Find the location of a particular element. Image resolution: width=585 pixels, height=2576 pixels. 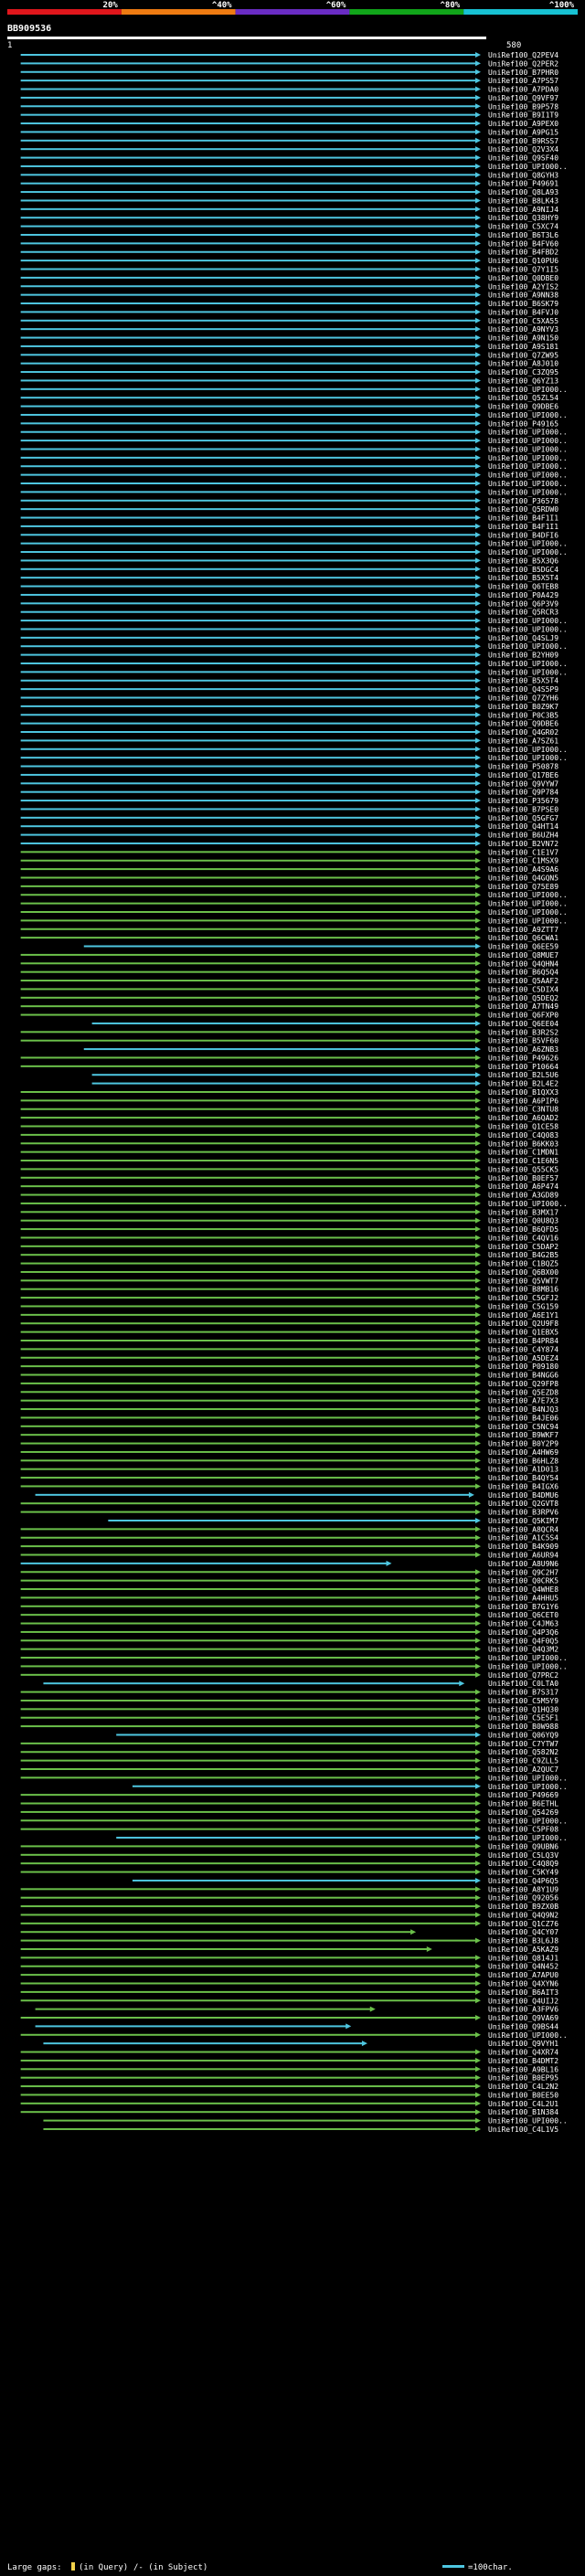

hit-label: UniRef100_Q4GQN5 is located at coordinates (523, 878).